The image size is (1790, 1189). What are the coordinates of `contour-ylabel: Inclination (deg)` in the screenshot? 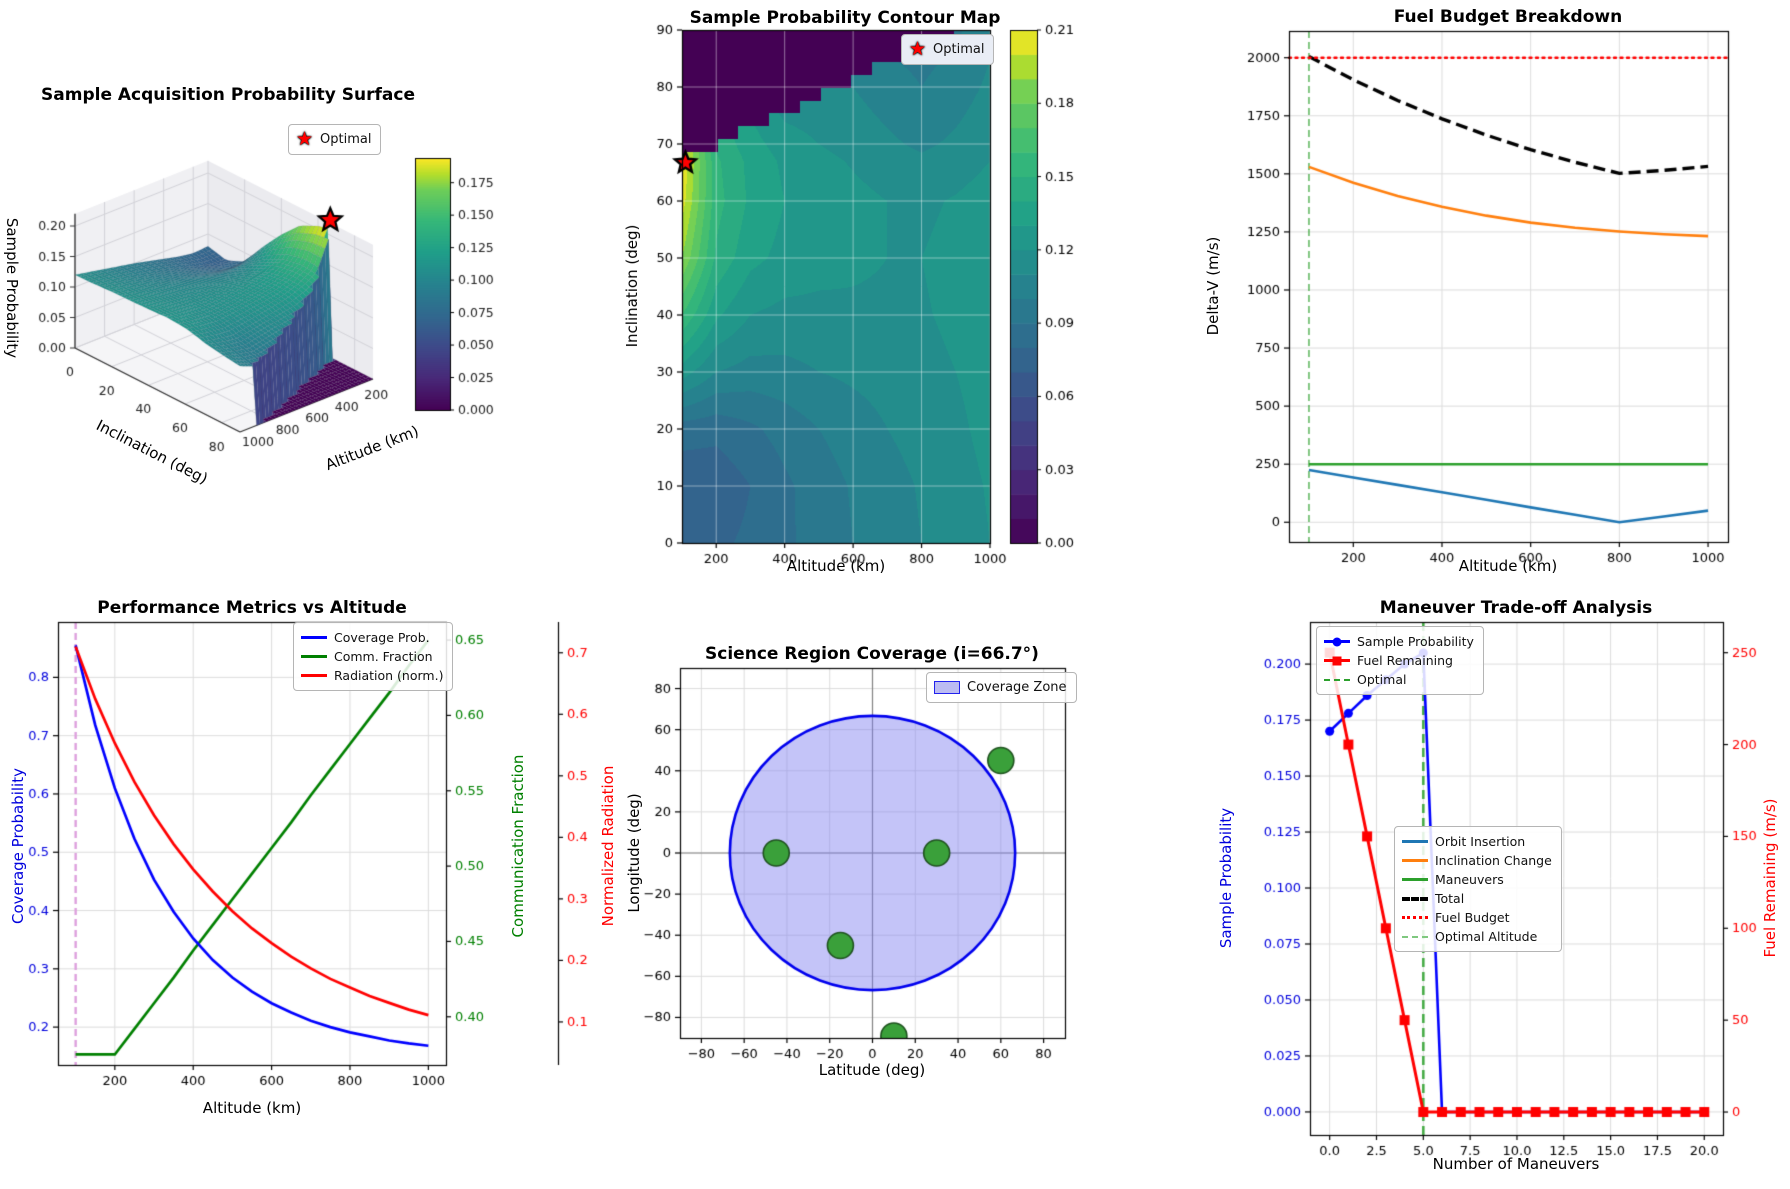 It's located at (632, 286).